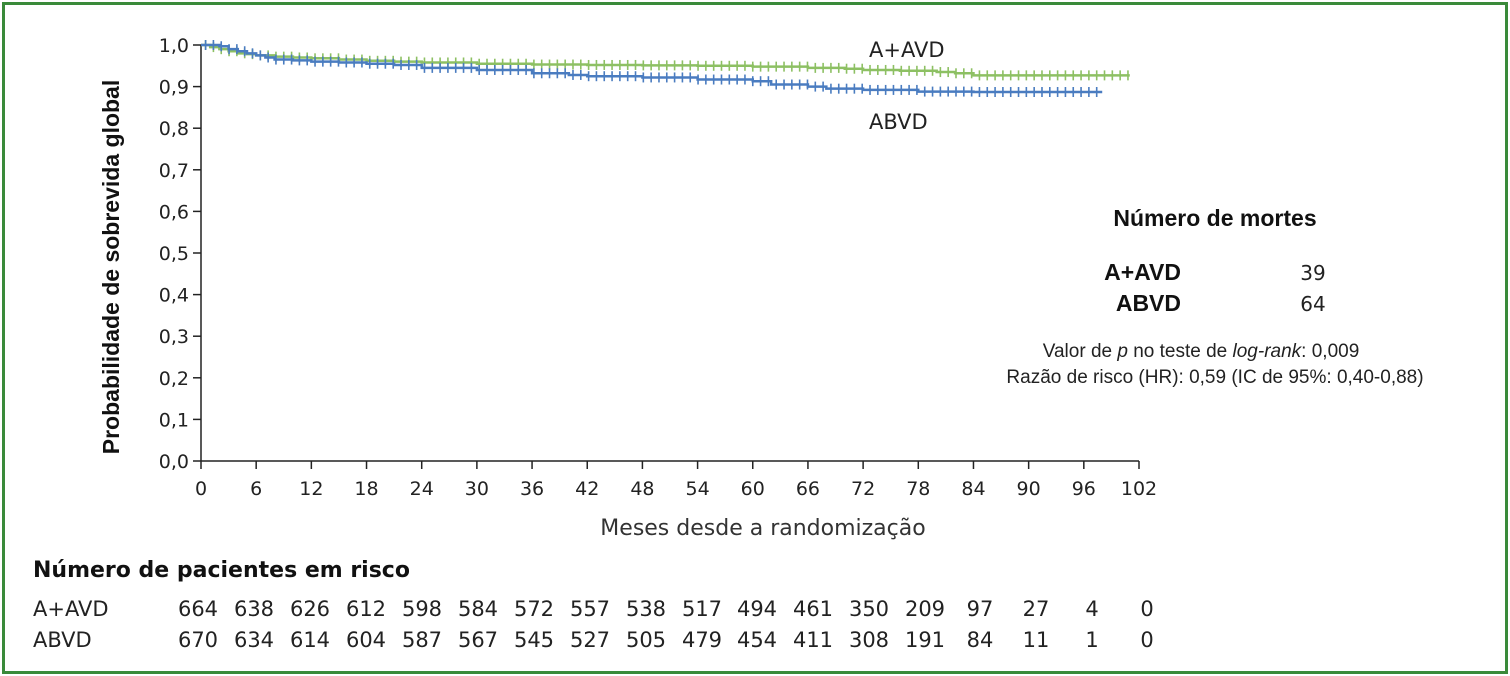  I want to click on x-tick-label: 90, so click(1029, 489).